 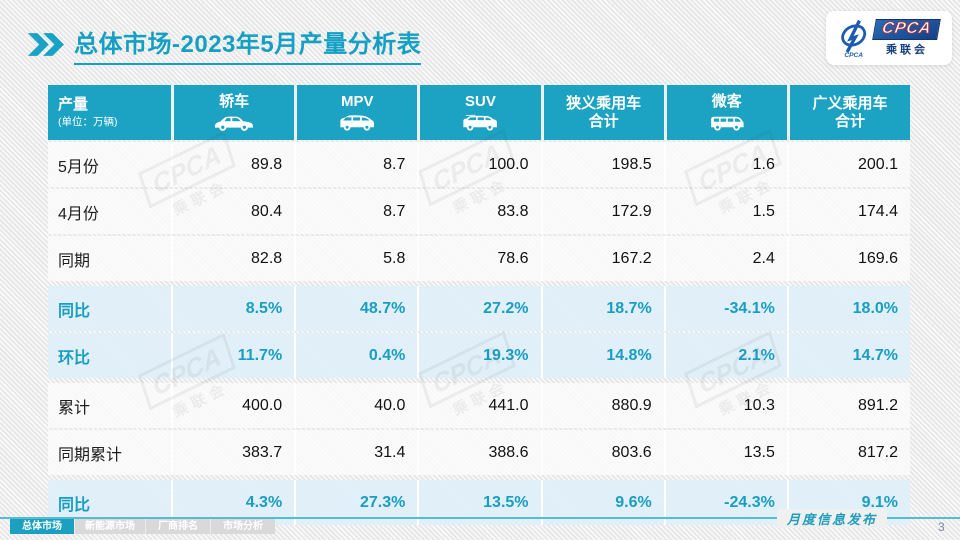 I want to click on cell-value: 169.6, so click(x=848, y=258).